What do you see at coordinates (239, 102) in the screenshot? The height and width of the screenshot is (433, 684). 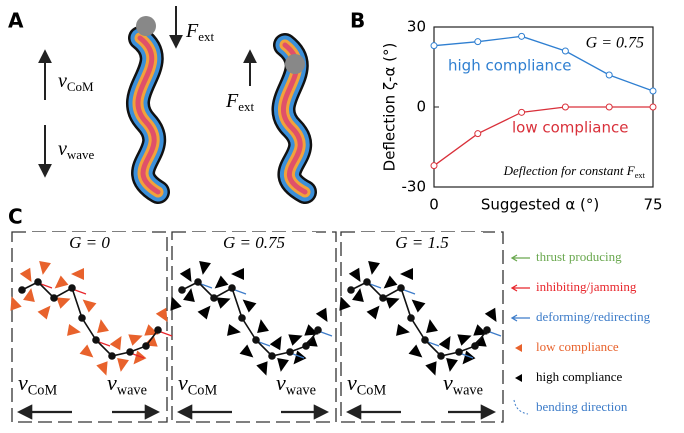 I see `force-label: Fext` at bounding box center [239, 102].